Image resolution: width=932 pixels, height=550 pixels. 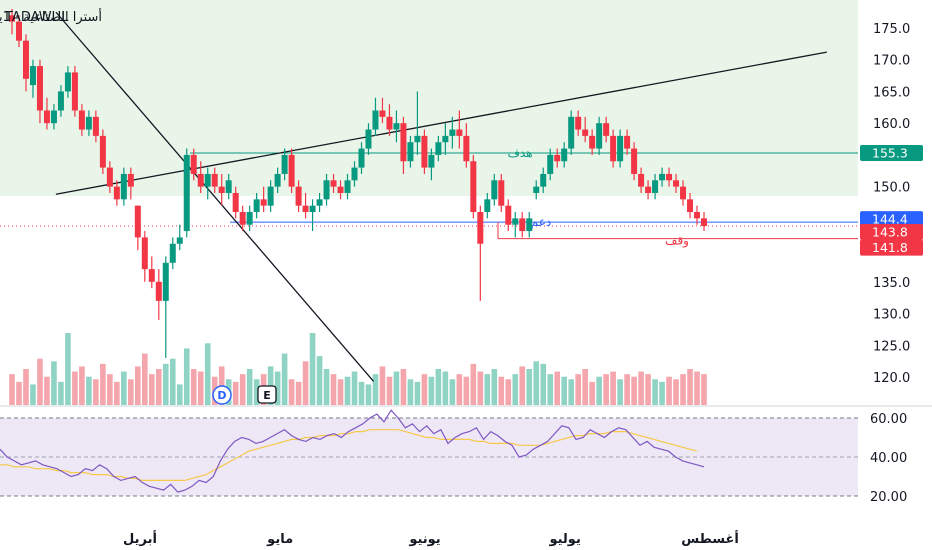 I want to click on time-tick-label: مايو, so click(x=279, y=539).